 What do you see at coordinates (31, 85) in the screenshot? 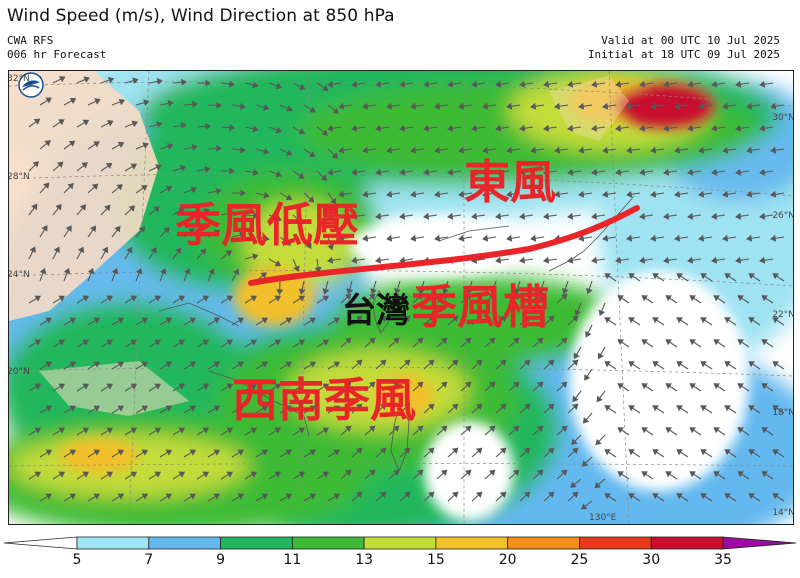
I see `cwa-logo` at bounding box center [31, 85].